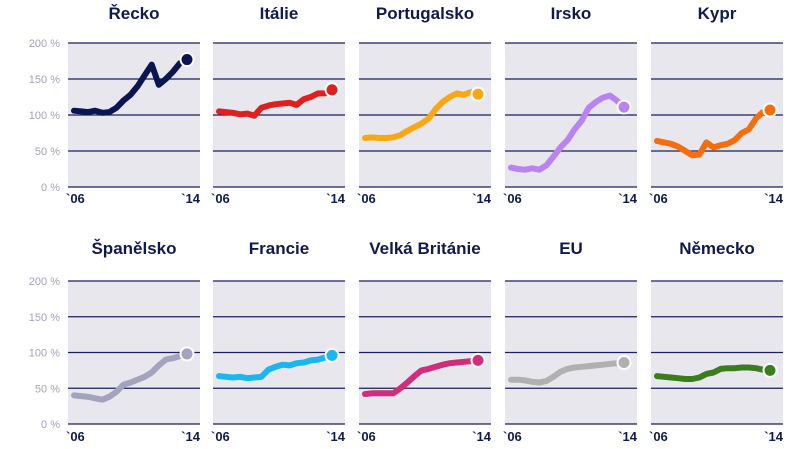 This screenshot has width=800, height=449. What do you see at coordinates (425, 13) in the screenshot?
I see `panel-title: Portugalsko` at bounding box center [425, 13].